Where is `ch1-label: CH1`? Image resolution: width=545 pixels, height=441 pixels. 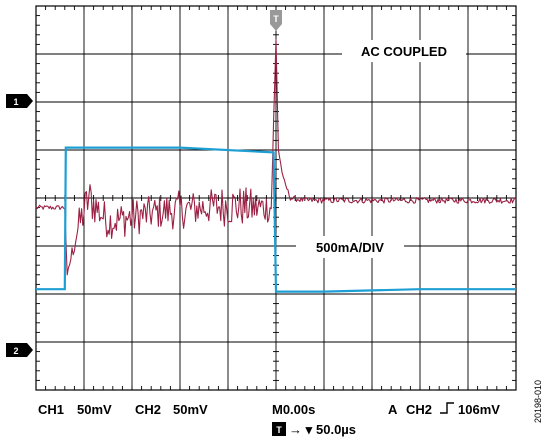 ch1-label: CH1 is located at coordinates (51, 409).